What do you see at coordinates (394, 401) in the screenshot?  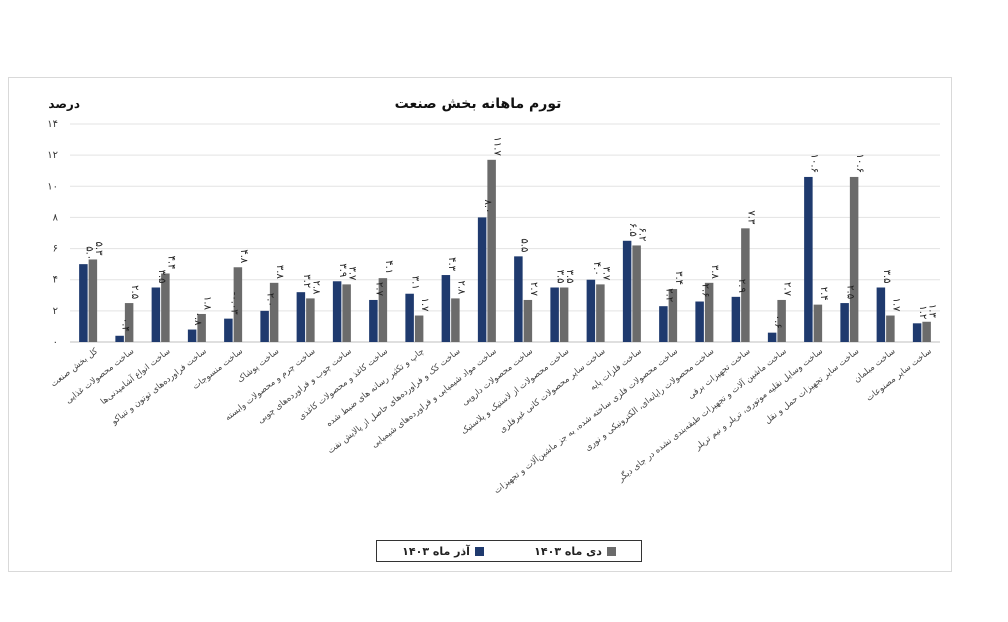 I see `category-label: ساخت کک و فراورده‌های حاصل از پالایش نفت` at bounding box center [394, 401].